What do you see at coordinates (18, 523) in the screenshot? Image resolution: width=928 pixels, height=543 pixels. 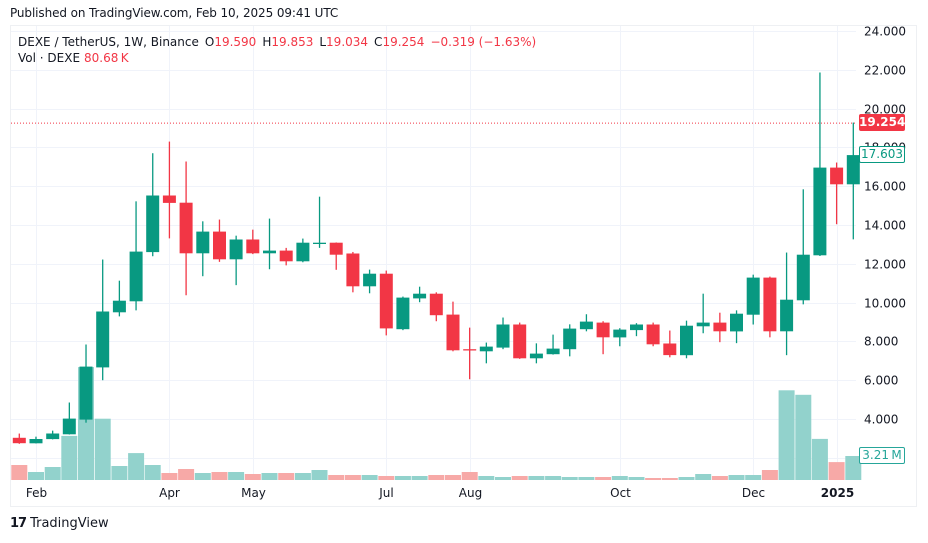 I see `tradingview-logo-icon: 17` at bounding box center [18, 523].